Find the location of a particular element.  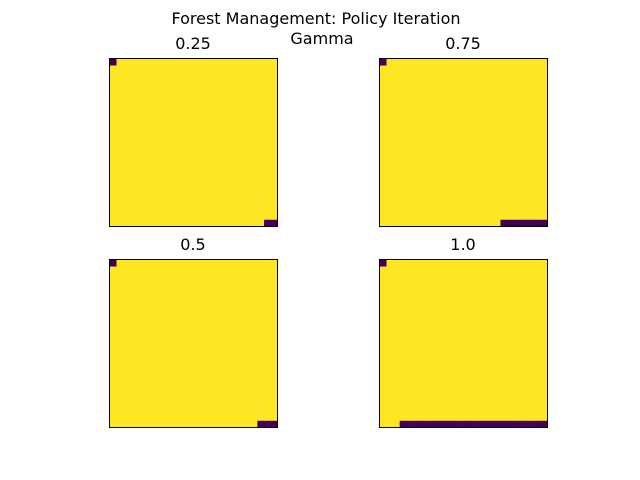

heatmap-panel-gamma-0-75: 0.75 is located at coordinates (463, 130).